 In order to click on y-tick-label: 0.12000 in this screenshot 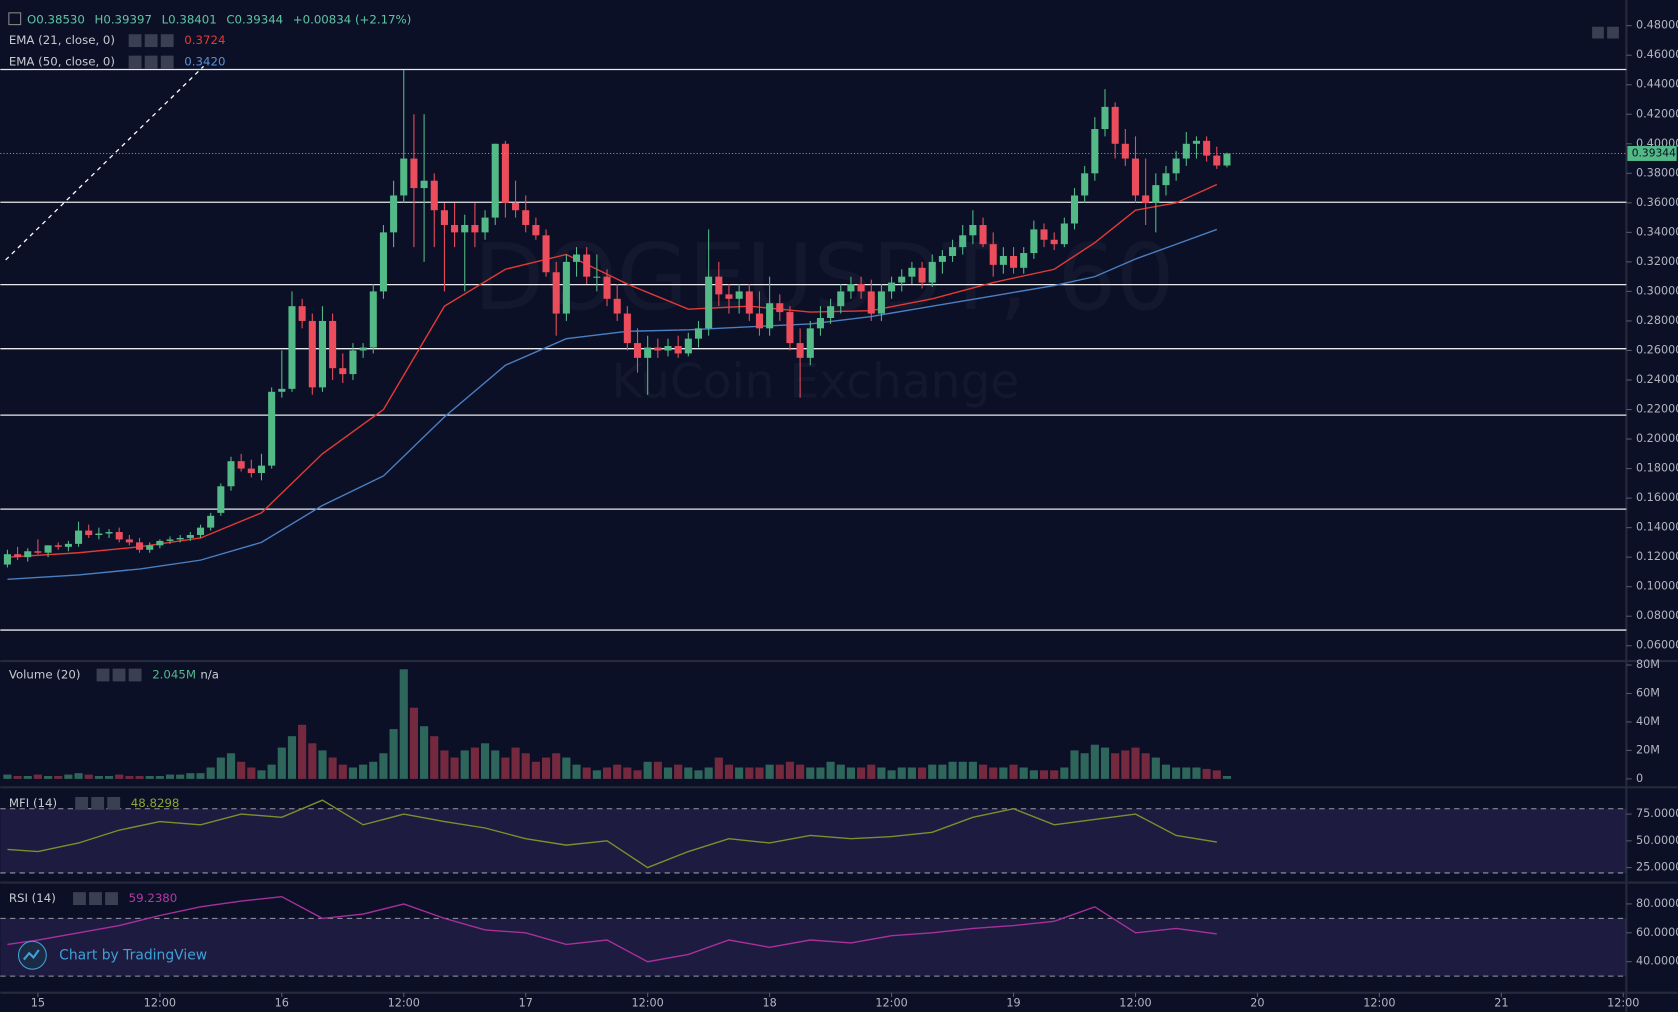, I will do `click(1657, 556)`.